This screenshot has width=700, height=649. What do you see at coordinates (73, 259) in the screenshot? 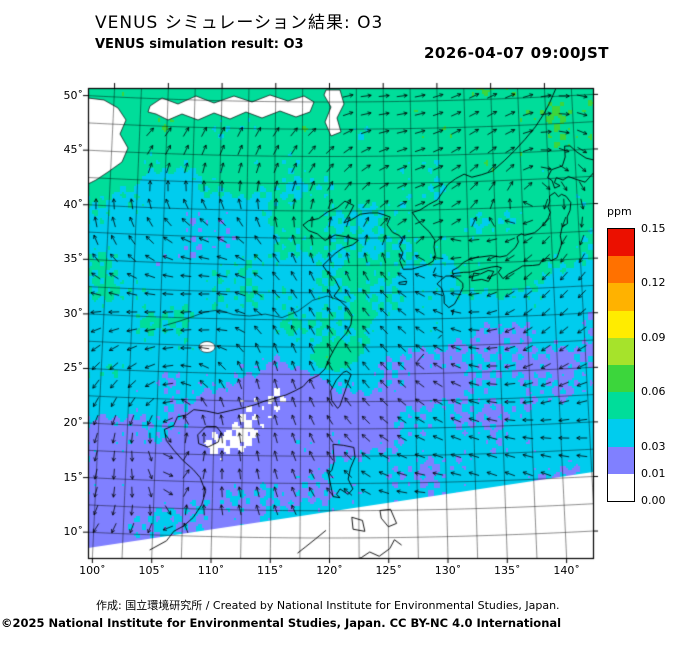
I see `lat-tick-label: 35˚` at bounding box center [73, 259].